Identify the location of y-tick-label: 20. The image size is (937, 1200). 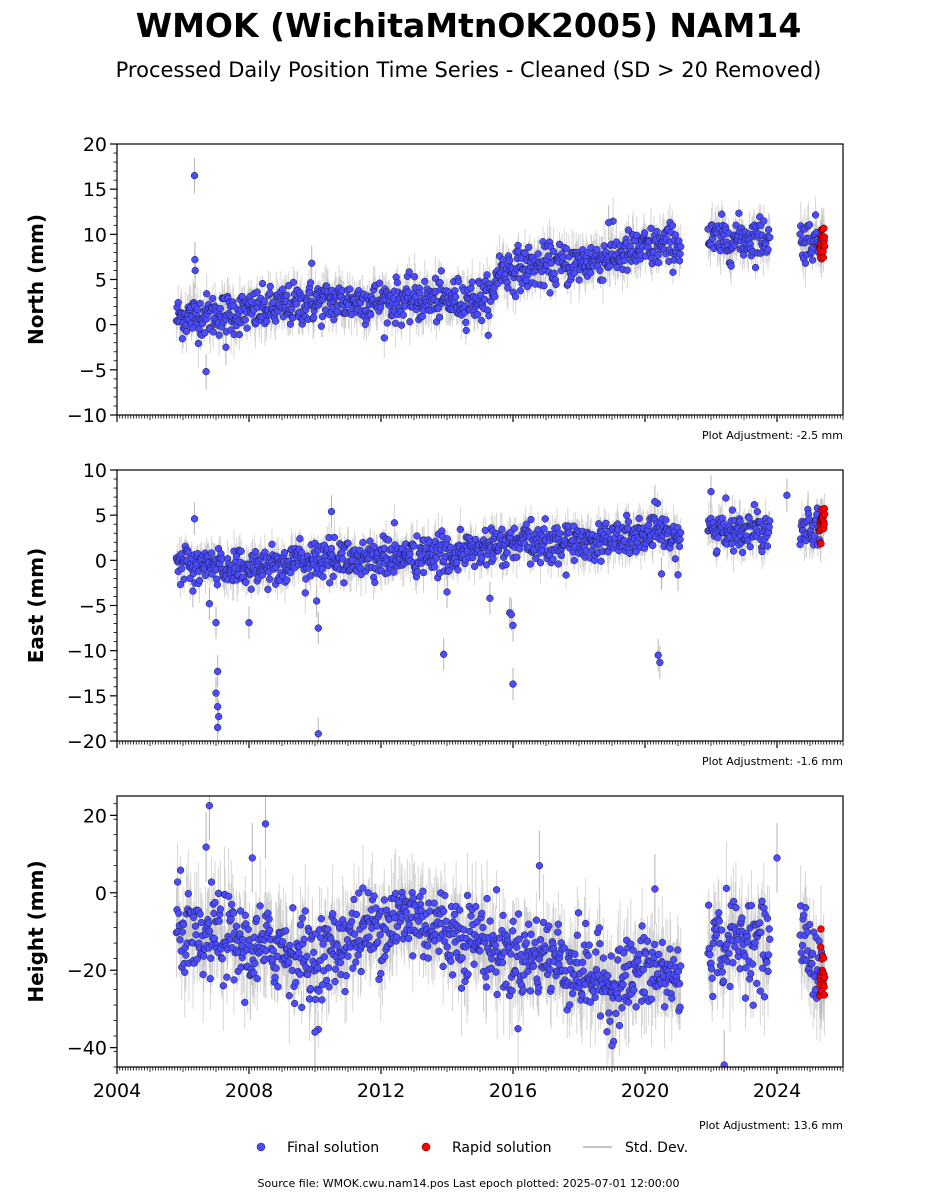
(95, 145).